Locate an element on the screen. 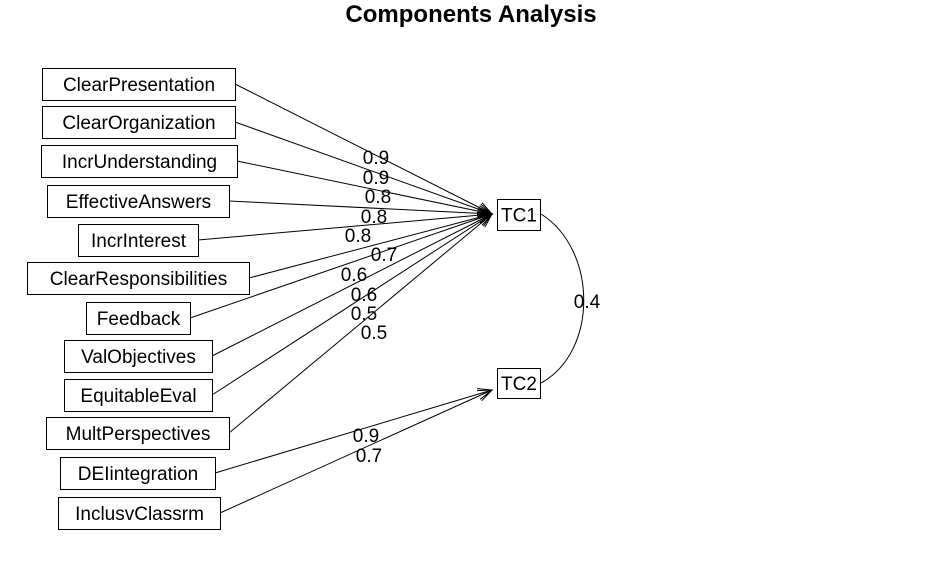 The image size is (945, 584). variable-node-incr-understanding: IncrUnderstanding is located at coordinates (139, 161).